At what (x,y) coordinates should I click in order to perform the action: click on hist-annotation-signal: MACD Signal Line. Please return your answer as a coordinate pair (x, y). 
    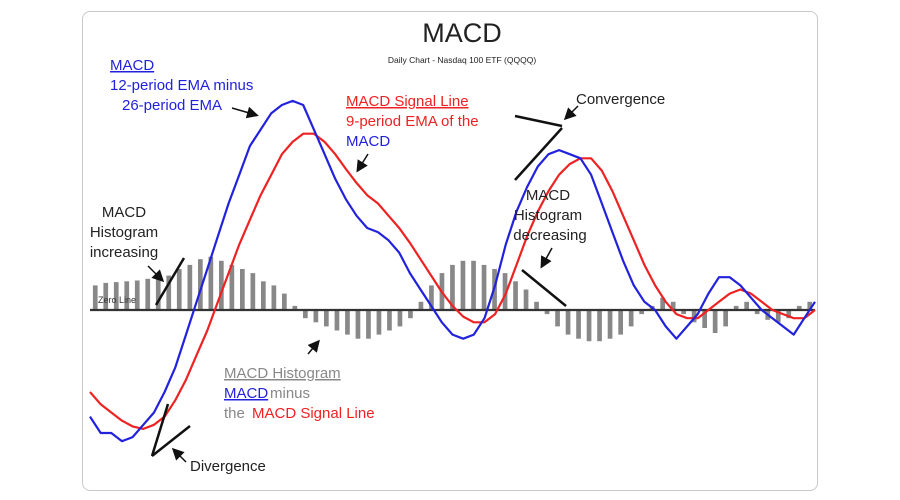
    Looking at the image, I should click on (313, 413).